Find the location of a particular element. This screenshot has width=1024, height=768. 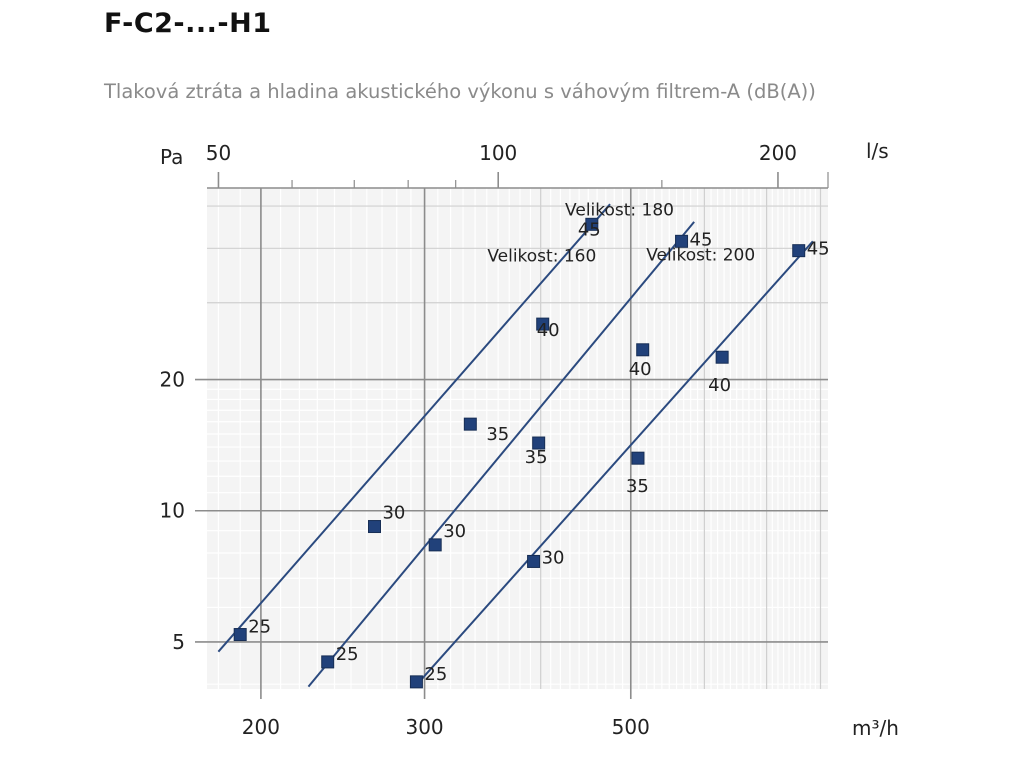

top-x-tick-label: 100 is located at coordinates (498, 153).